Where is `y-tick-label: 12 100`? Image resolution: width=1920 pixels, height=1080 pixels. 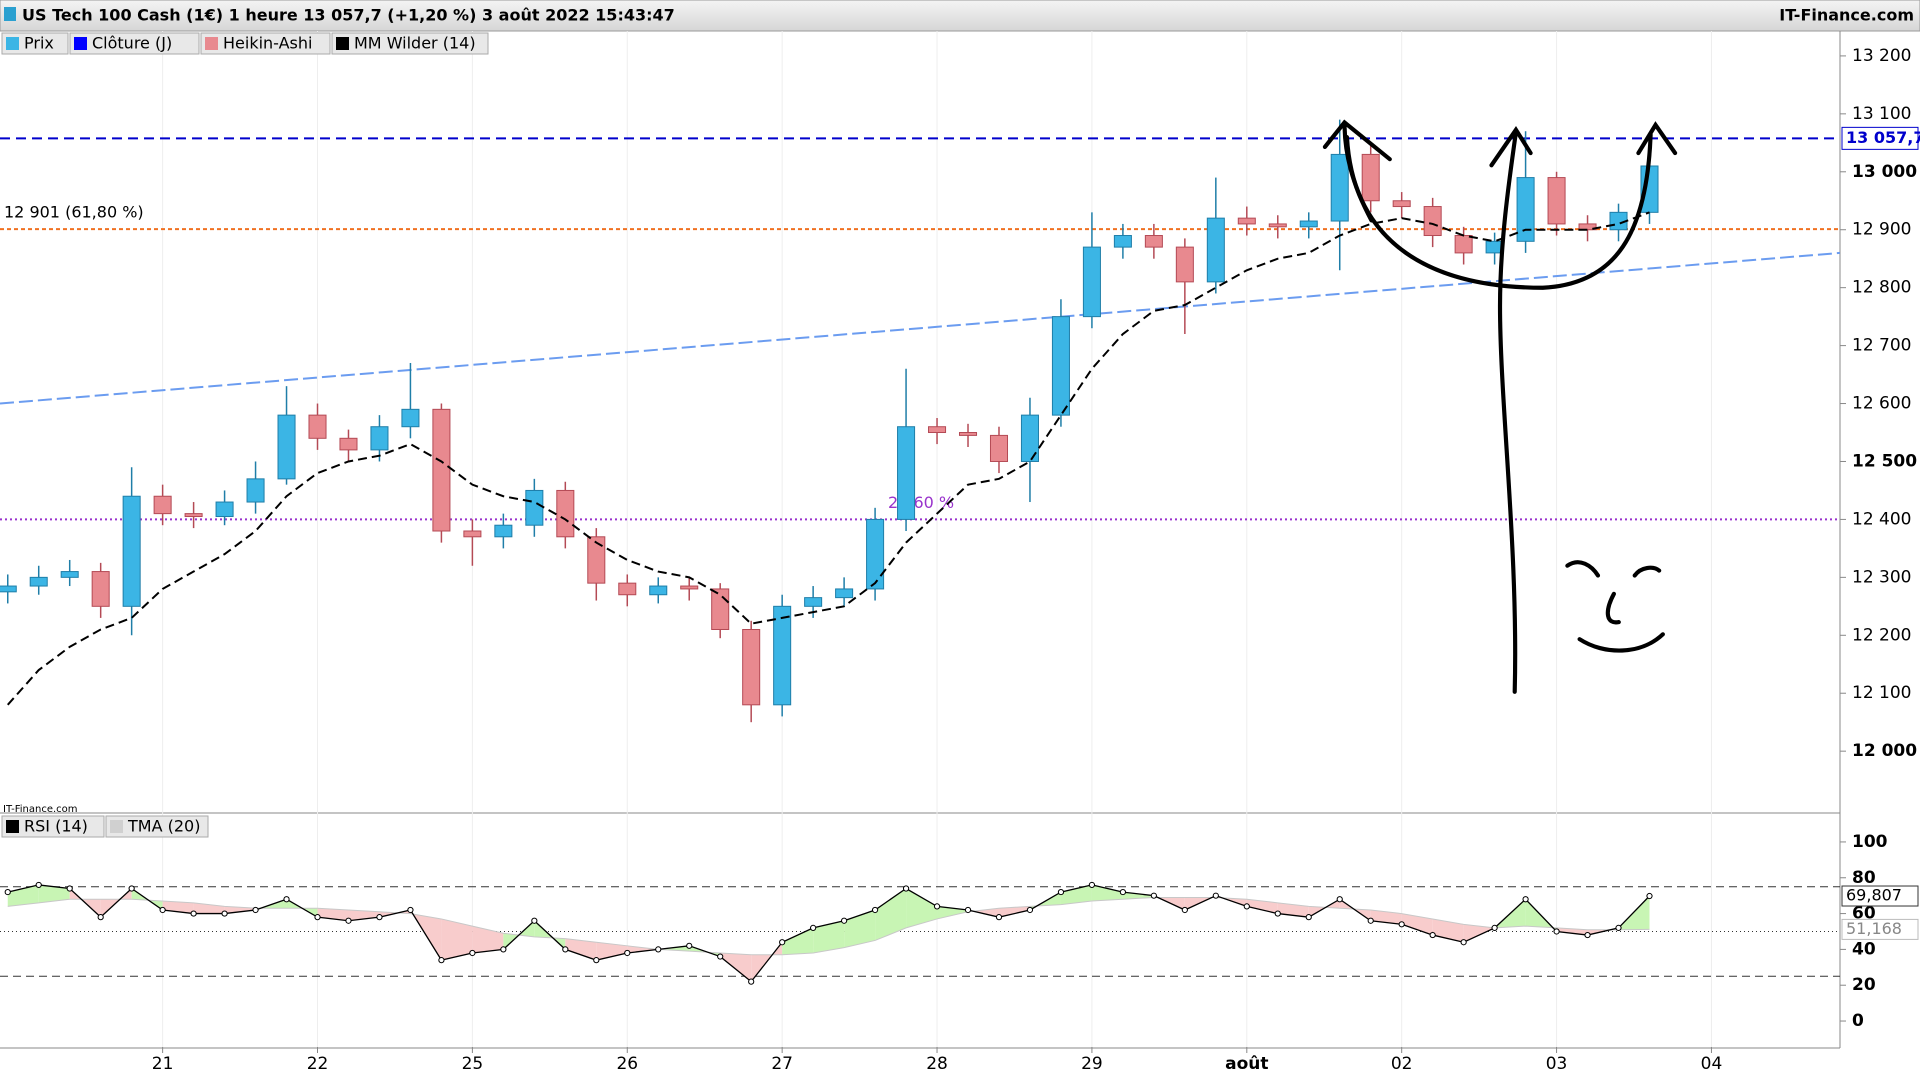 y-tick-label: 12 100 is located at coordinates (1881, 693).